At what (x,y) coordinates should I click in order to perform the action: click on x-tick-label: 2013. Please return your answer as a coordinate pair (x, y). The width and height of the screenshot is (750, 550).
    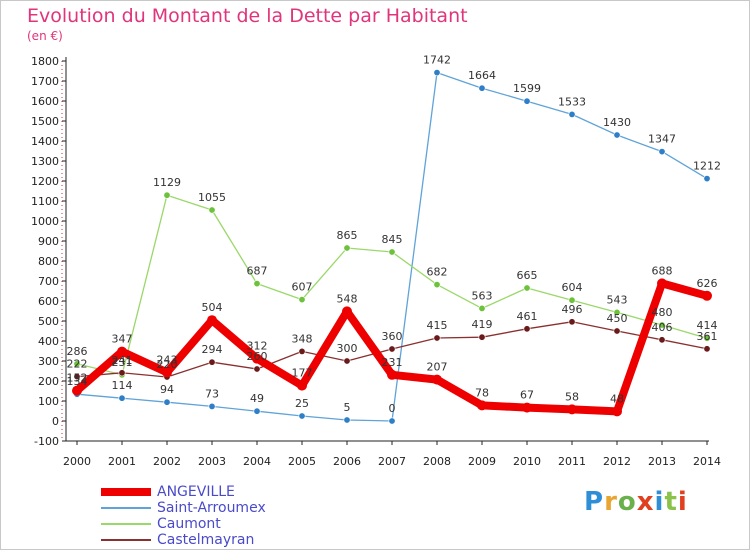
    Looking at the image, I should click on (662, 461).